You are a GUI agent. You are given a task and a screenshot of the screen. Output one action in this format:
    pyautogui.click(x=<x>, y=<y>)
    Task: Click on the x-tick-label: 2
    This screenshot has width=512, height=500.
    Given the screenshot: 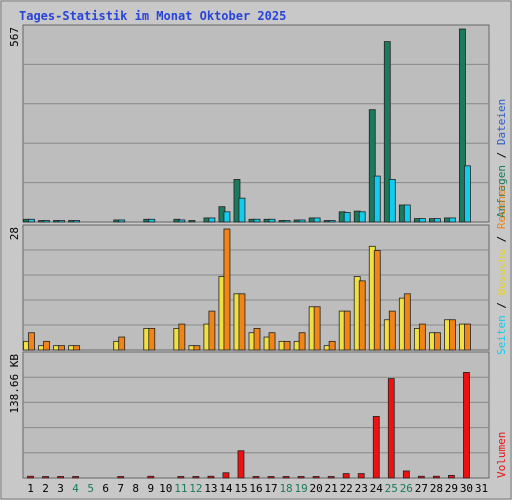 What is the action you would take?
    pyautogui.click(x=45, y=488)
    